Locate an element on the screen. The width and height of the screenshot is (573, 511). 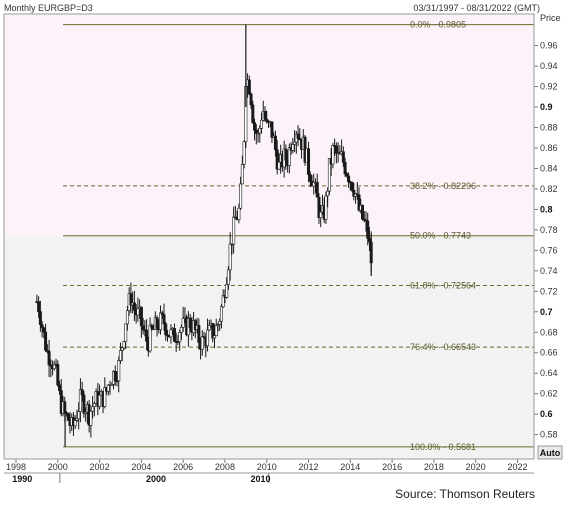
x-tick-label: 2010 is located at coordinates (267, 467).